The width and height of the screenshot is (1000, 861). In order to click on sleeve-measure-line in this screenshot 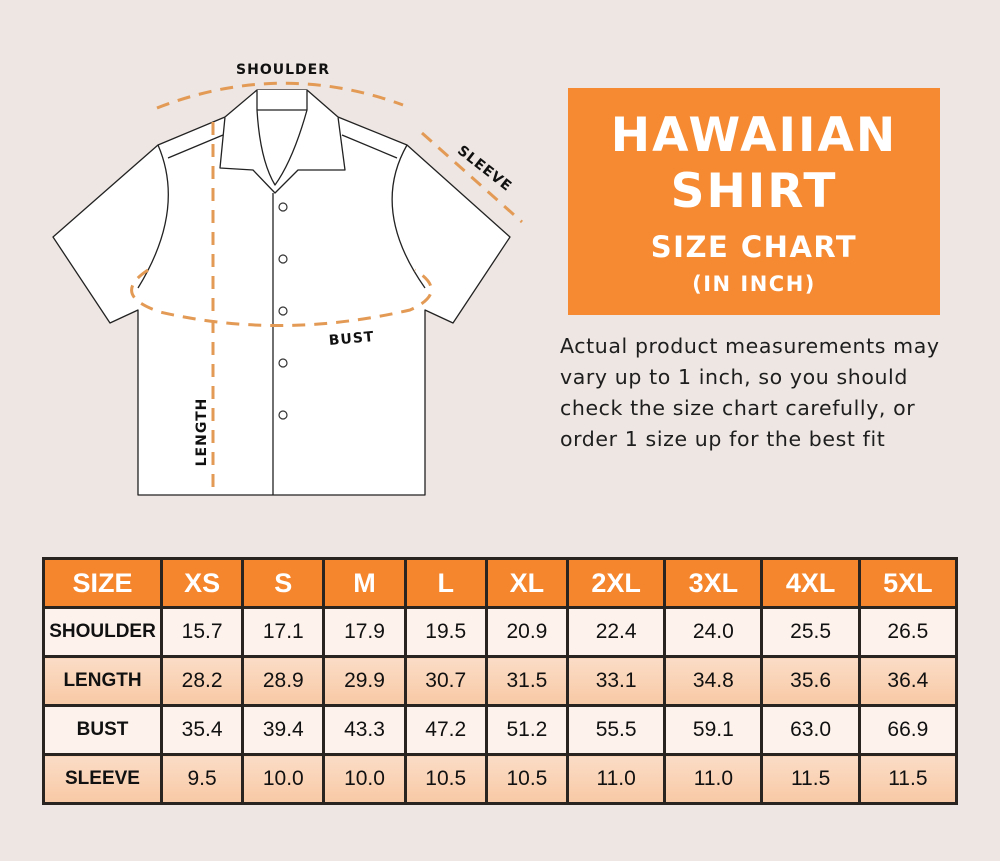, I will do `click(472, 177)`.